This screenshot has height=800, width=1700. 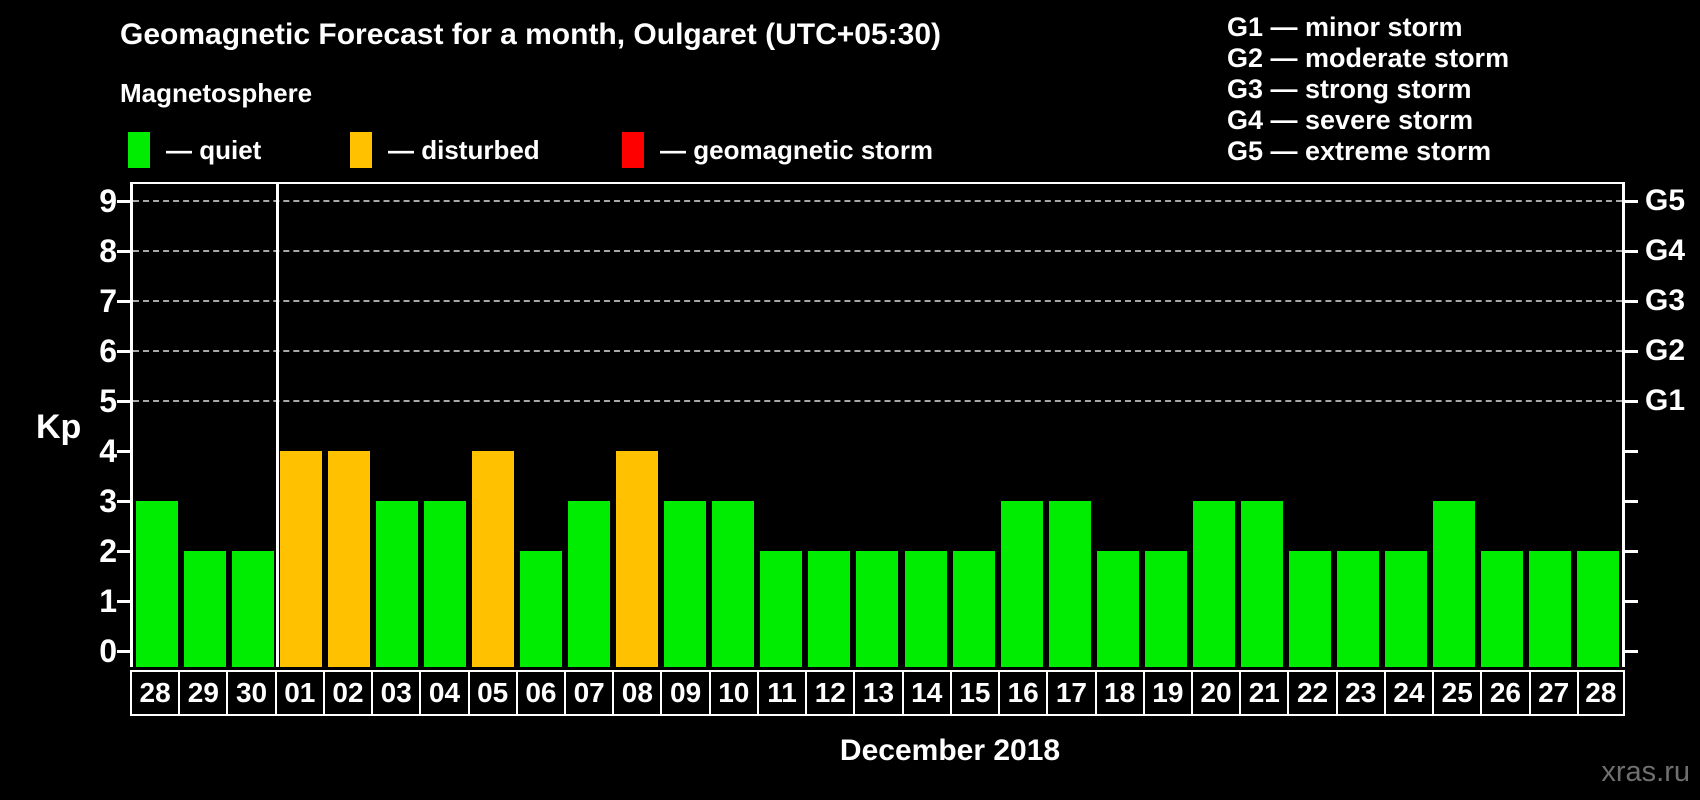 What do you see at coordinates (108, 201) in the screenshot?
I see `y-tick-label-9: 9` at bounding box center [108, 201].